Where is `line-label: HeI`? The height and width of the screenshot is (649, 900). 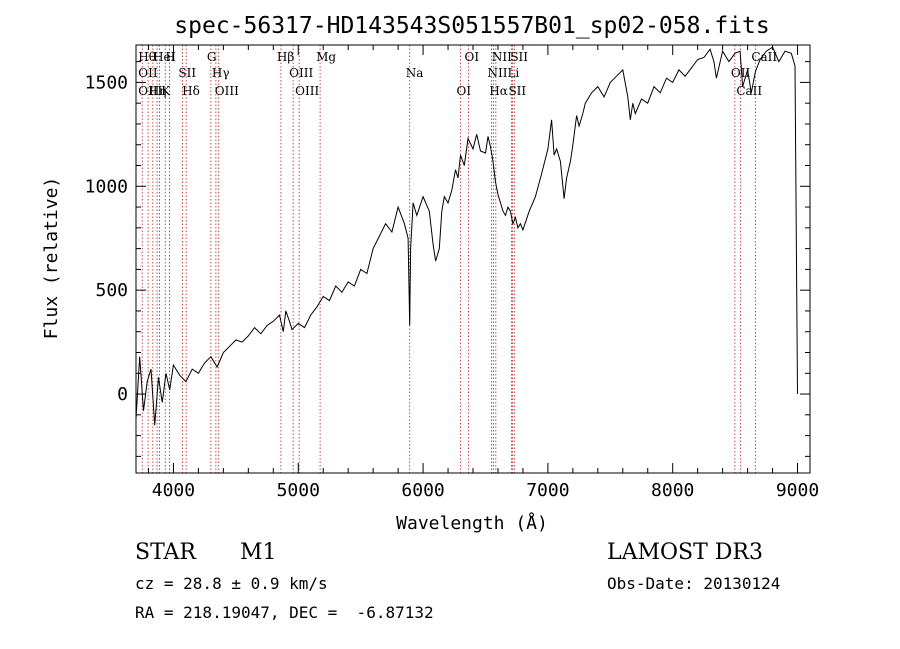 line-label: HeI is located at coordinates (164, 57).